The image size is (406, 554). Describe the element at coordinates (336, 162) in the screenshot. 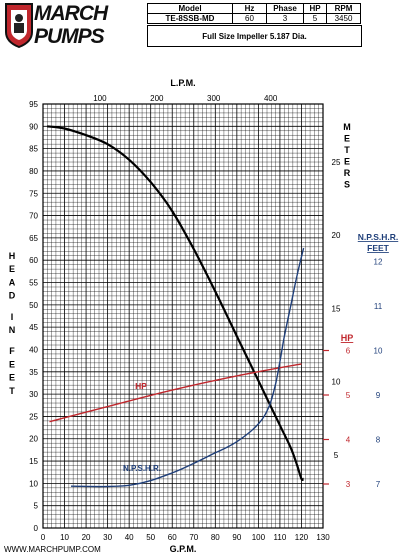

I see `meters-tick-label: 25` at that location.